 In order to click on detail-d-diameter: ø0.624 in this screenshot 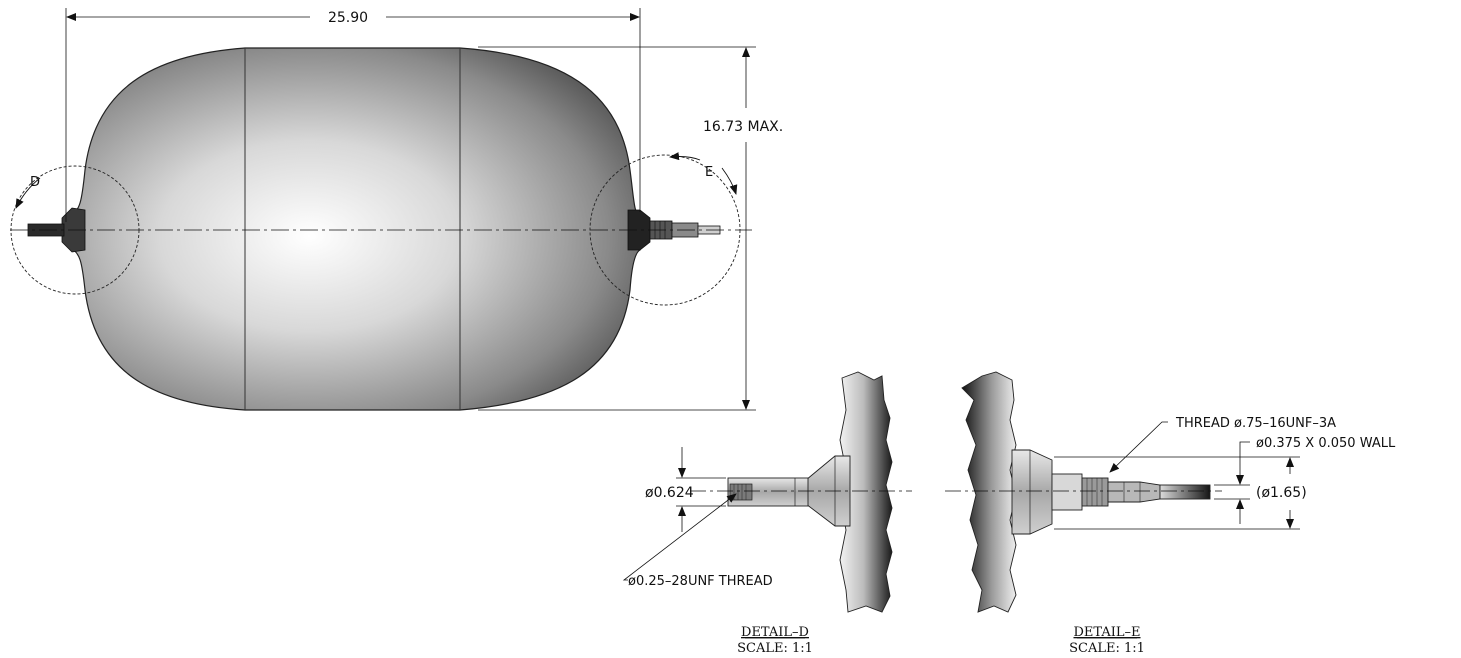, I will do `click(669, 493)`.